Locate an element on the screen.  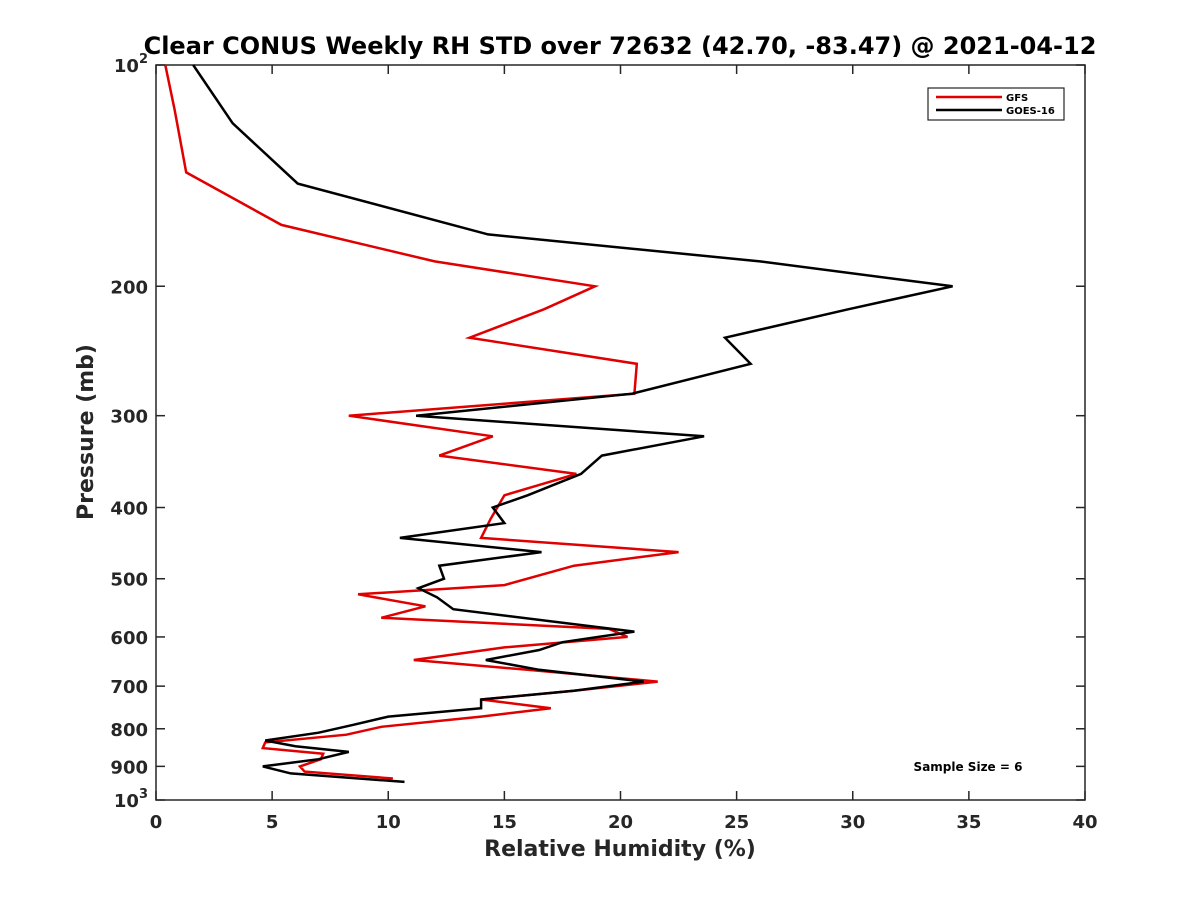
x-tick-label: 30 is located at coordinates (852, 822).